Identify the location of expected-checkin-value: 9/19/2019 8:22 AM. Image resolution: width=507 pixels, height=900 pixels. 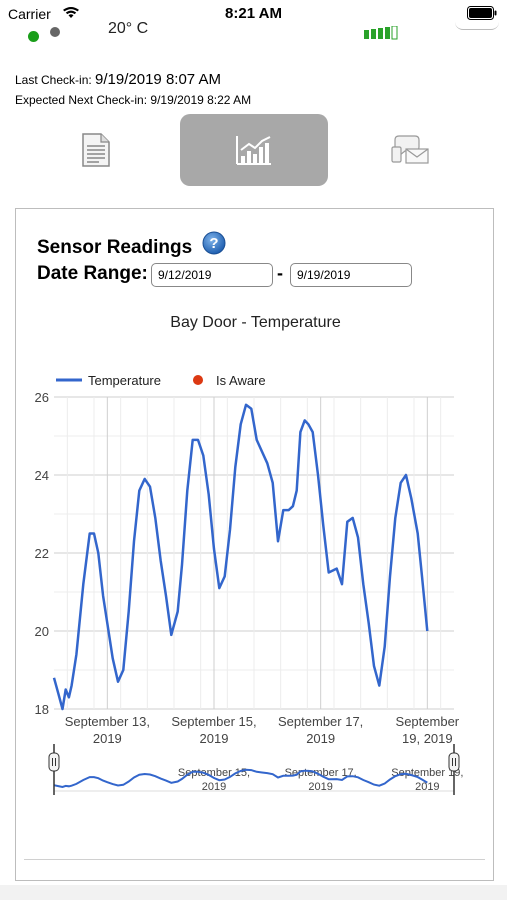
(201, 100).